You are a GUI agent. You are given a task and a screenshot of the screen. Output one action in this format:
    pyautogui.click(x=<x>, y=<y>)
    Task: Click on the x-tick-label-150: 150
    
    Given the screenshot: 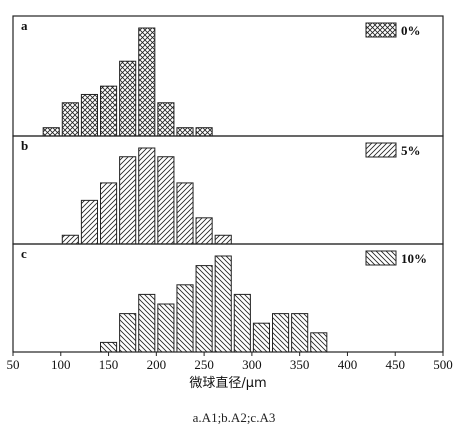 What is the action you would take?
    pyautogui.click(x=109, y=364)
    